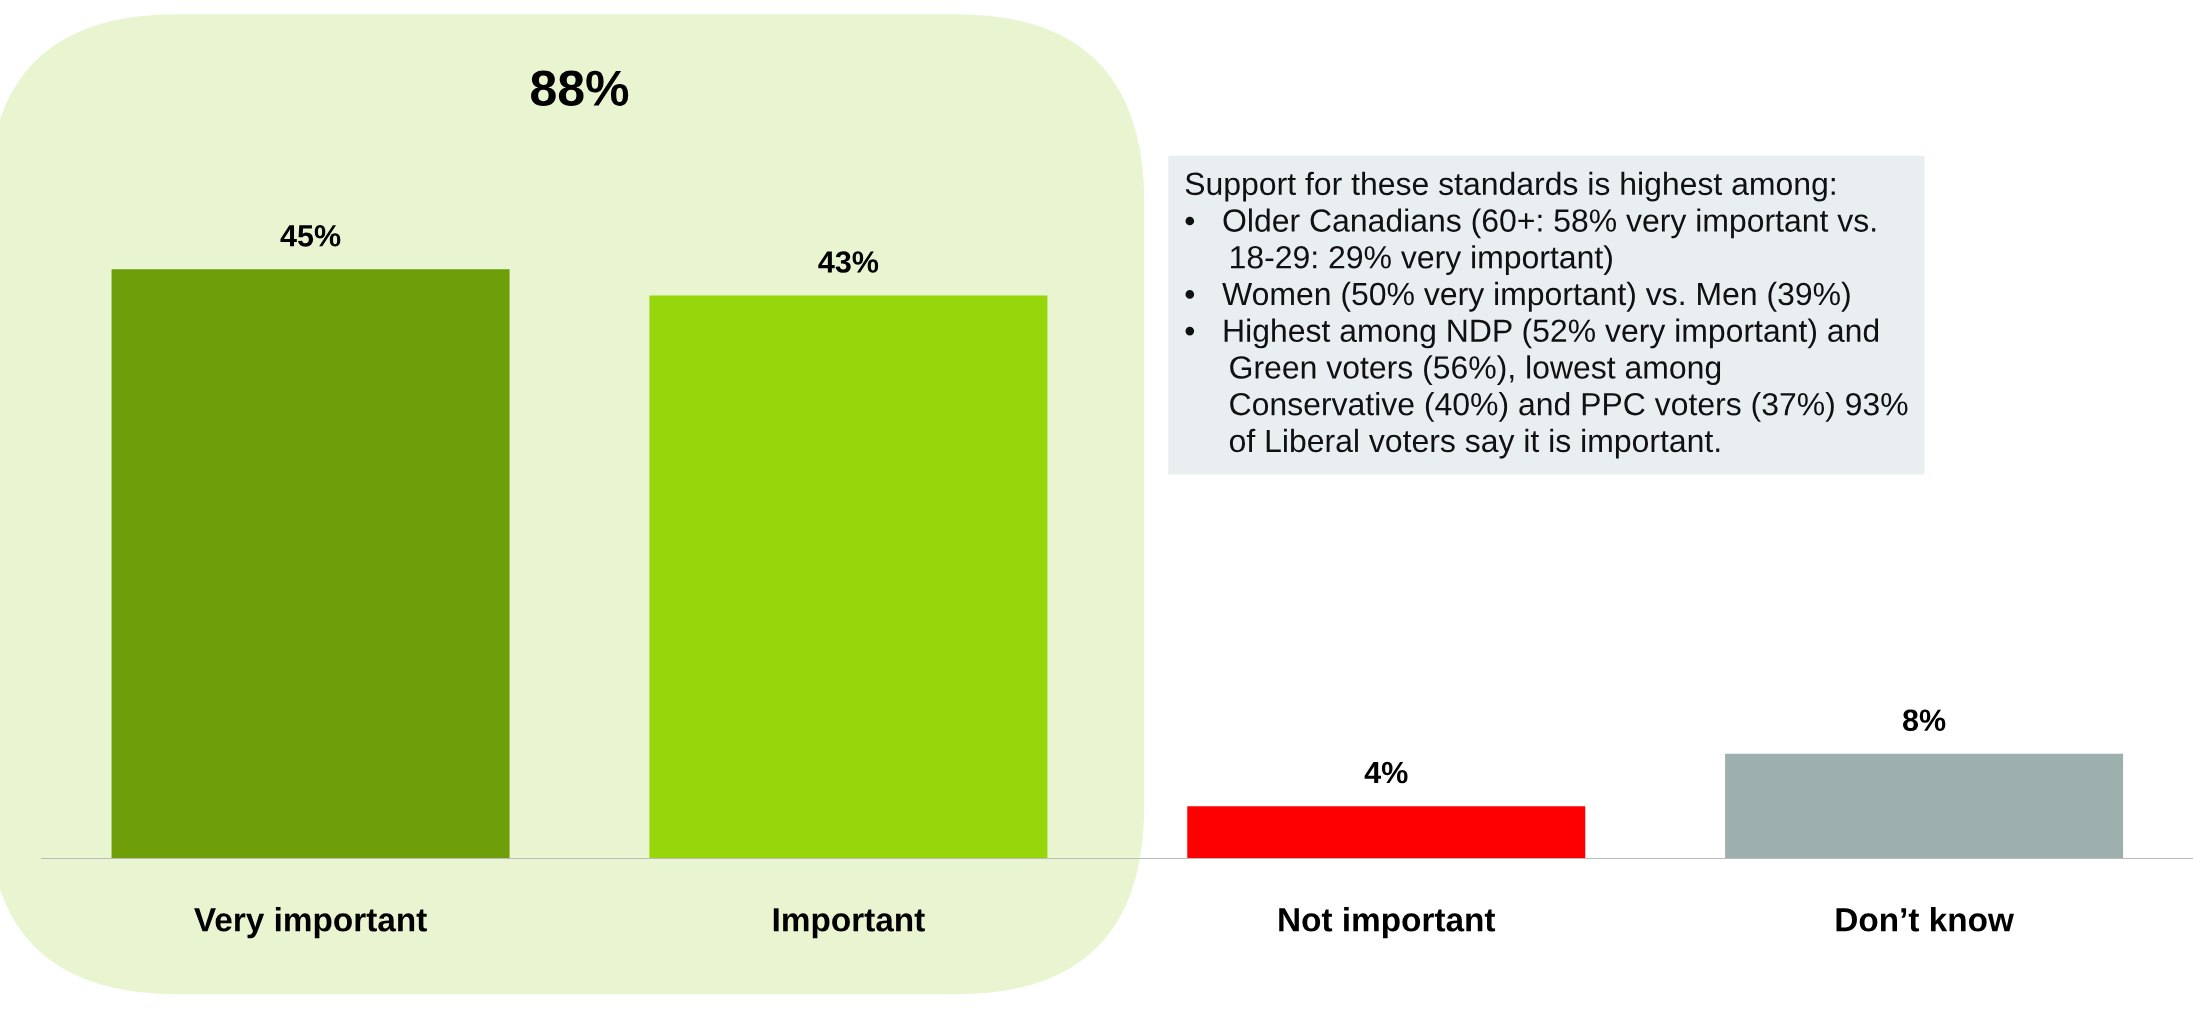 The height and width of the screenshot is (1010, 2193). Describe the element at coordinates (1387, 923) in the screenshot. I see `x-tick-label: Not important` at that location.